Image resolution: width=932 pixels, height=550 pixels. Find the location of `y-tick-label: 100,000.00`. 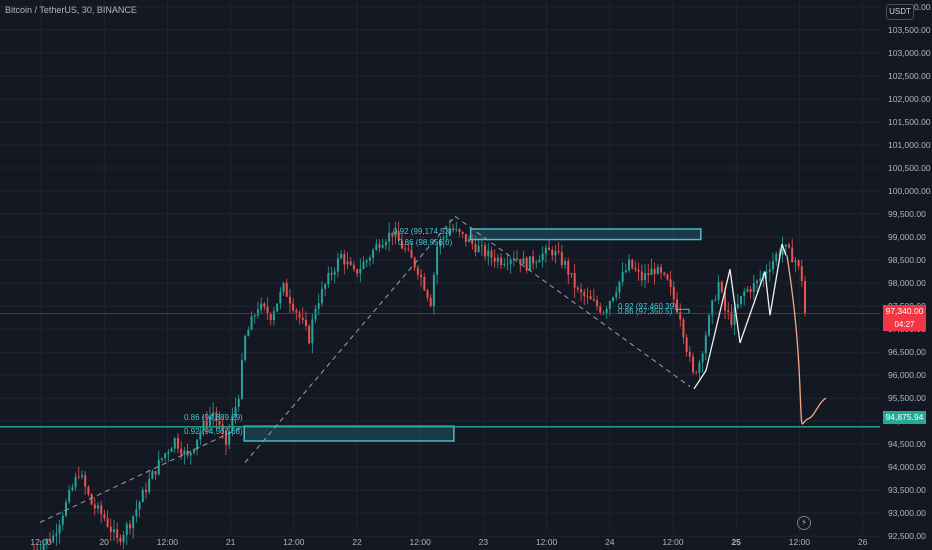

y-tick-label: 100,000.00 is located at coordinates (909, 191).